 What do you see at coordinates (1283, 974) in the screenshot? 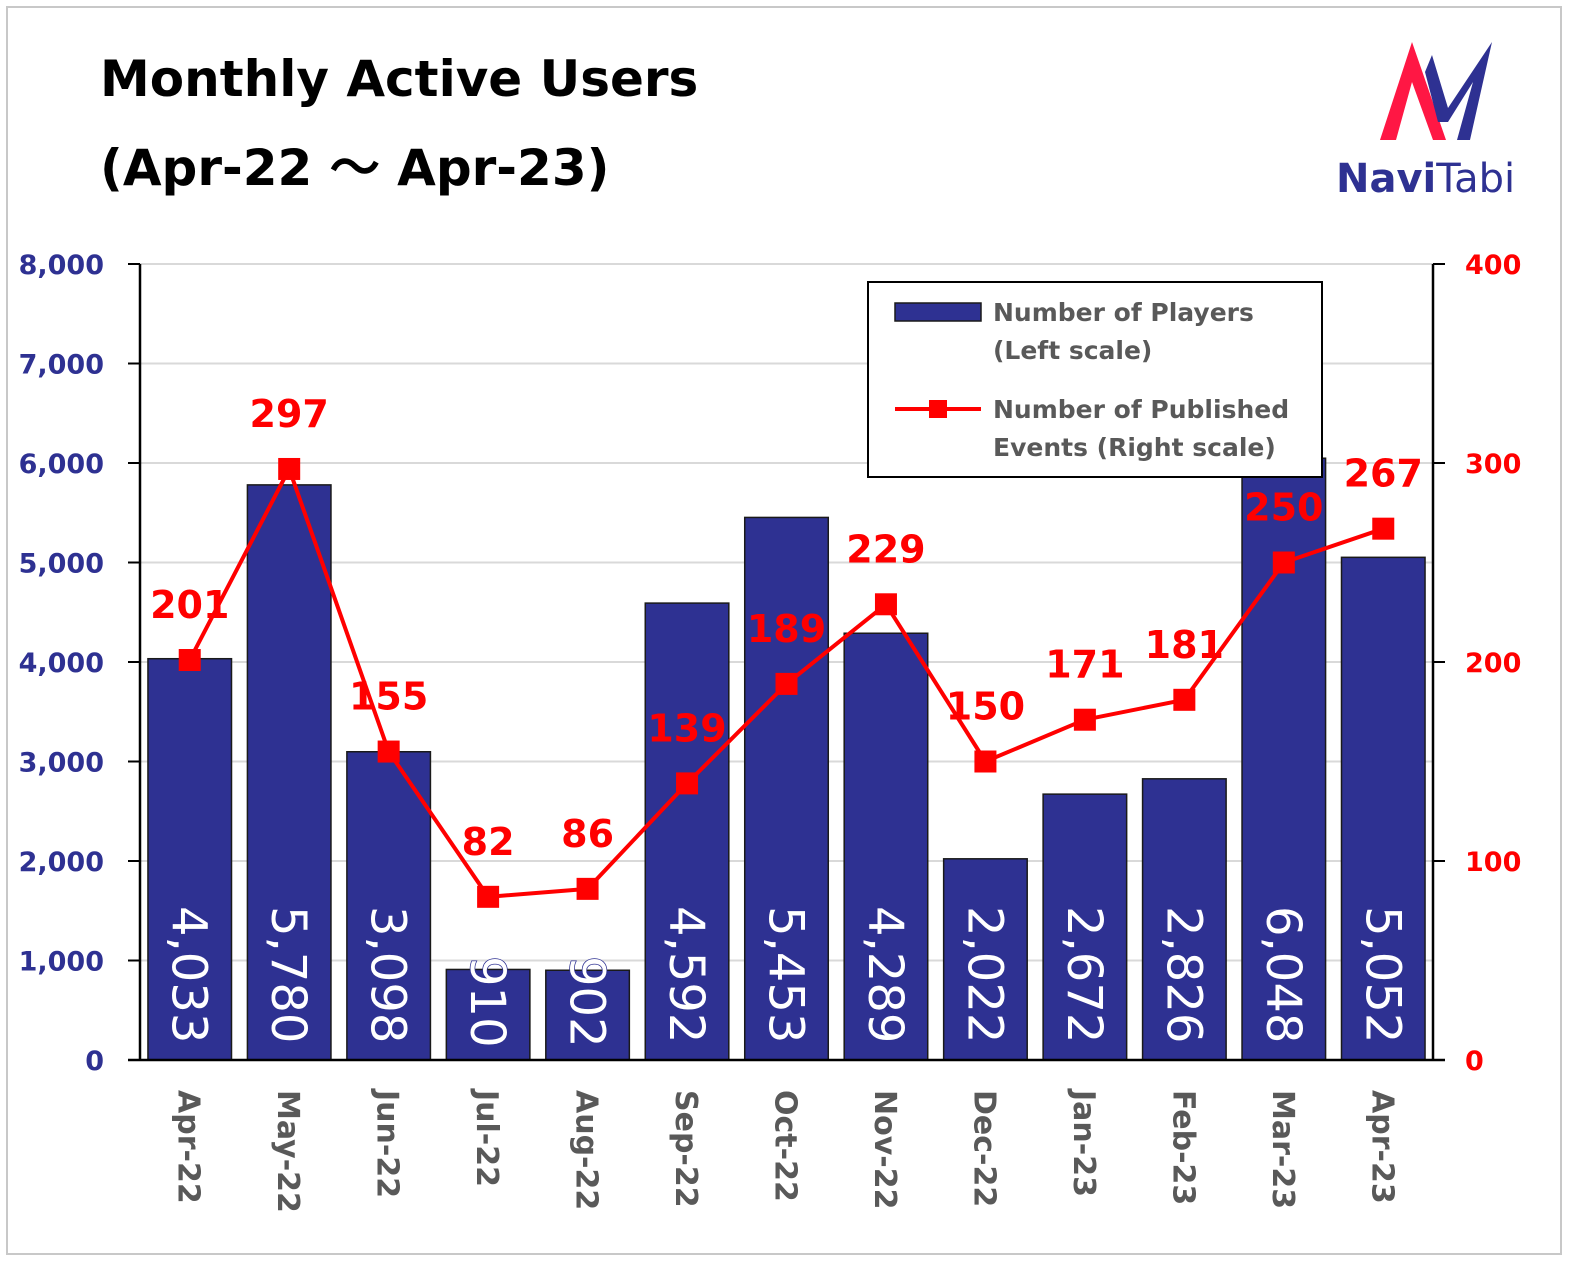
I see `bar-value-label: 6,048` at bounding box center [1283, 974].